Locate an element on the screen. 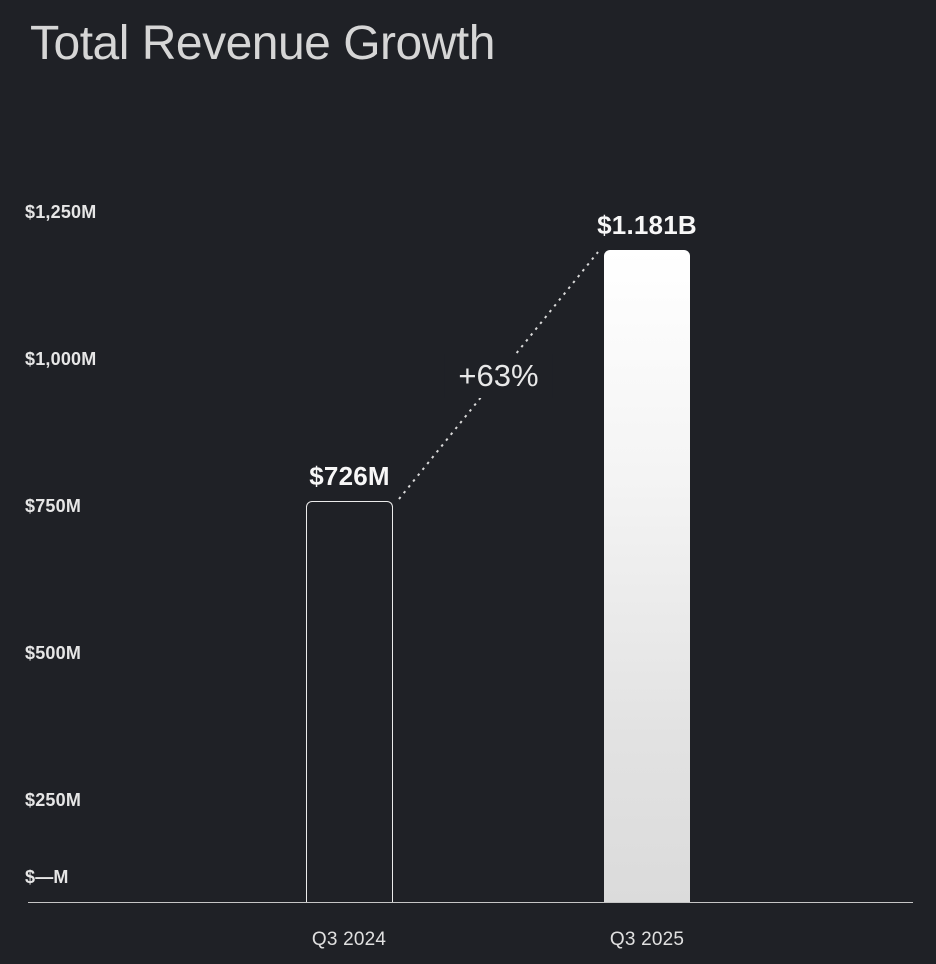 This screenshot has width=936, height=964. bar-value-label-q3-2025: $1.181B is located at coordinates (647, 225).